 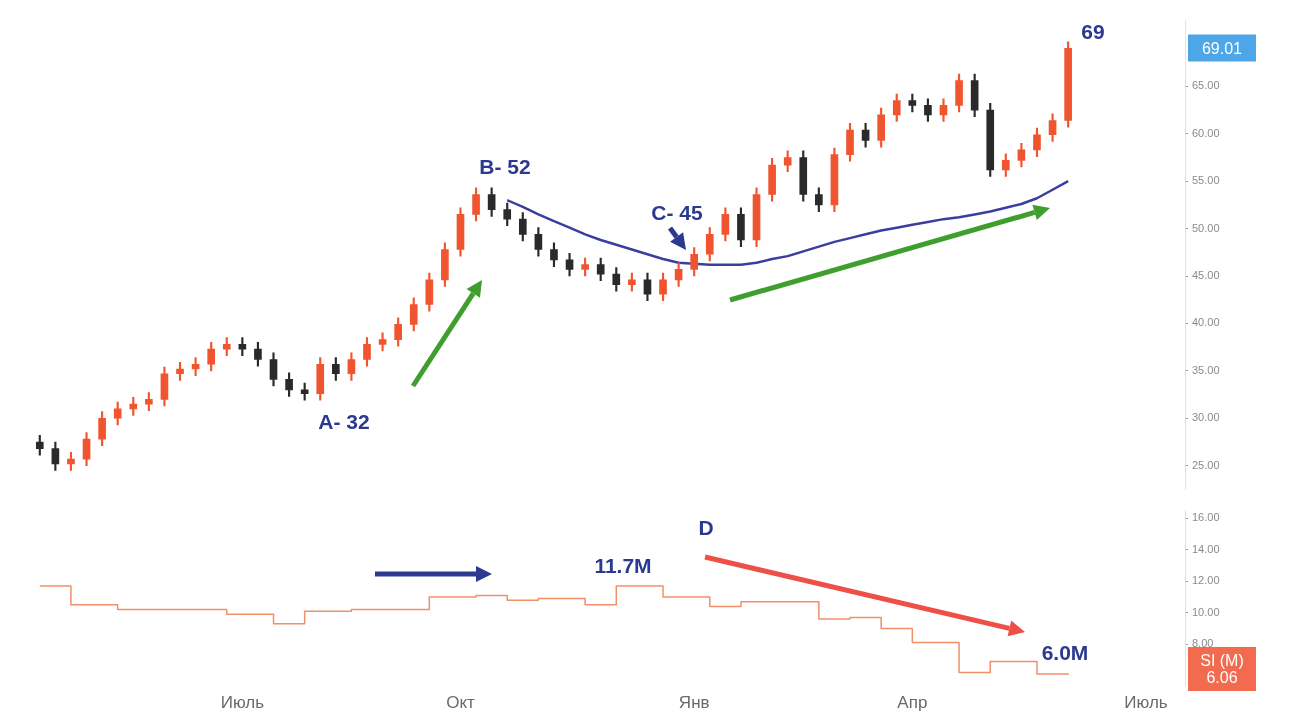 What do you see at coordinates (1206, 322) in the screenshot?
I see `y-tick-label: 40.00` at bounding box center [1206, 322].